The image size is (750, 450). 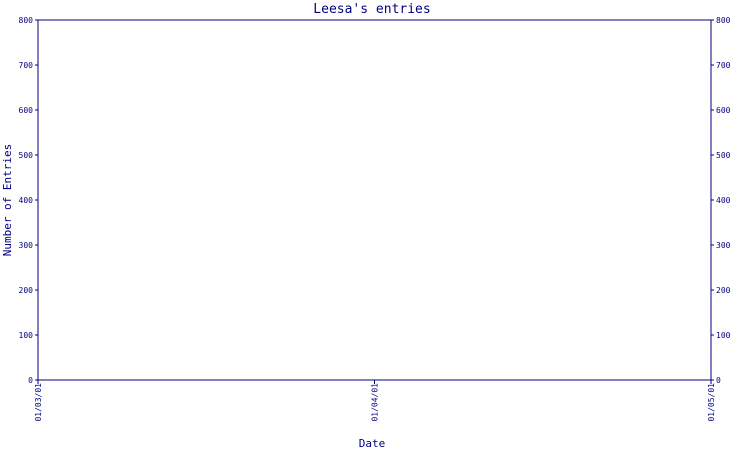 I want to click on y-axis-right: 0 100 200 300 400 500 600 700 800, so click(x=721, y=200).